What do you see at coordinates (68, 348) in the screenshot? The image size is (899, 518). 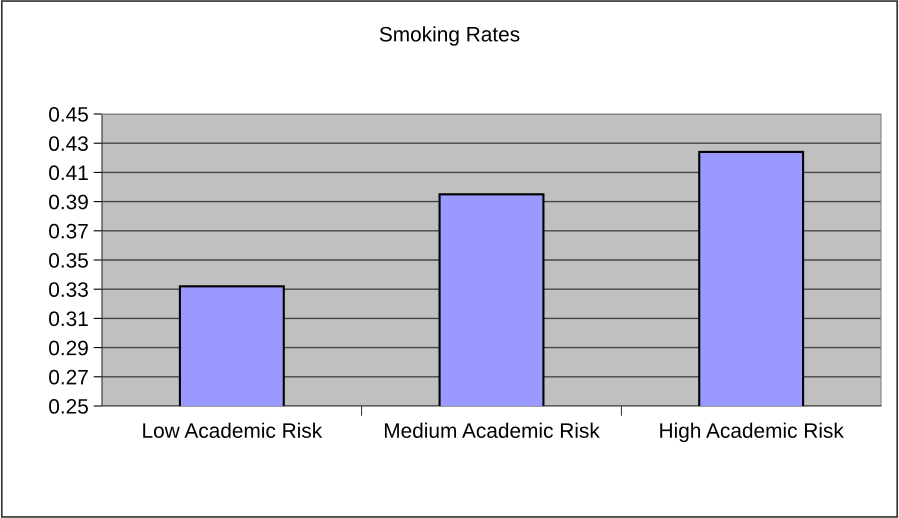 I see `y-tick-label: 0.29` at bounding box center [68, 348].